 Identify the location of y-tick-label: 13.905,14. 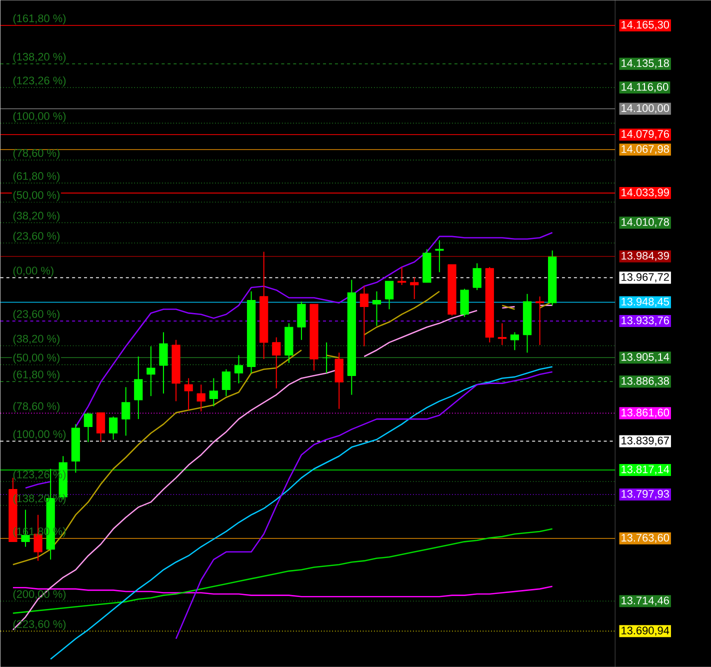
(646, 357).